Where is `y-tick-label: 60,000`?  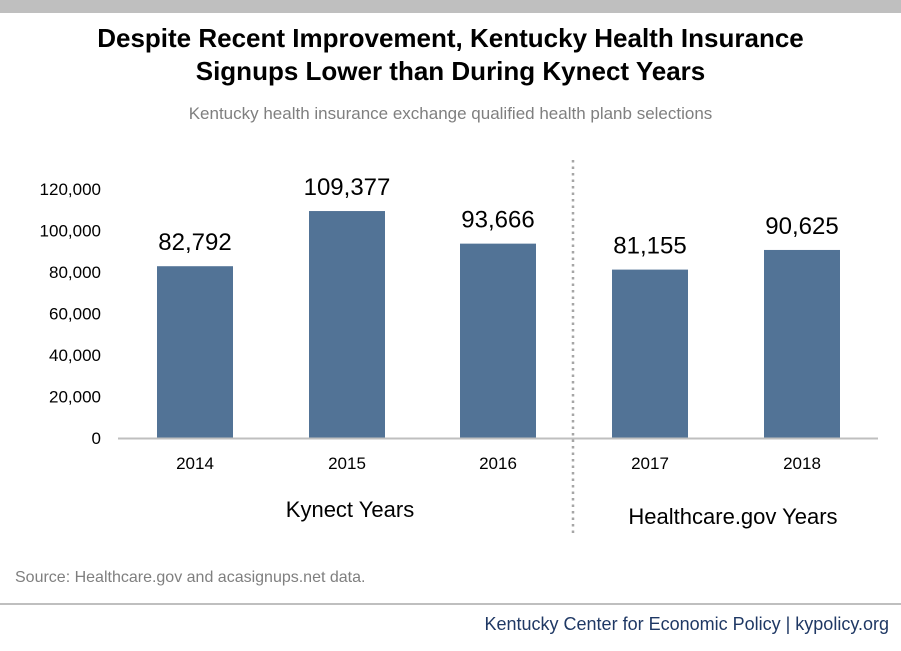
y-tick-label: 60,000 is located at coordinates (75, 314).